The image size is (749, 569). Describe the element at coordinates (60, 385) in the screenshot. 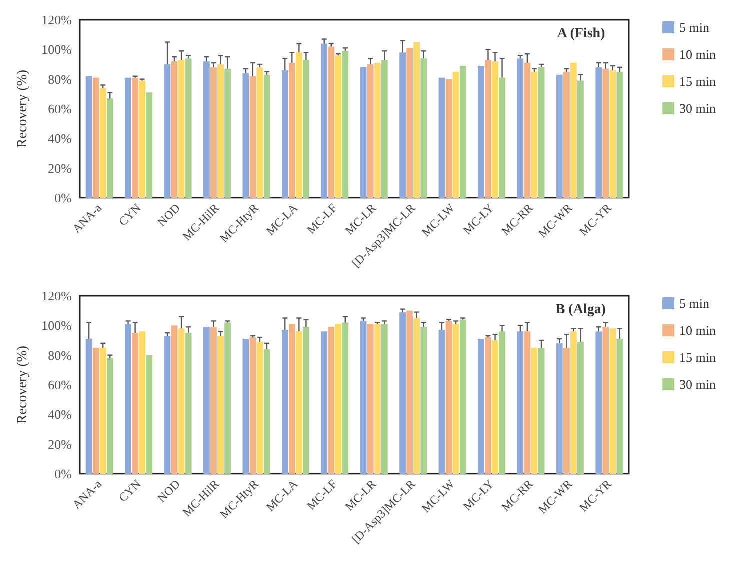

I see `y-tick-label: 60%` at that location.